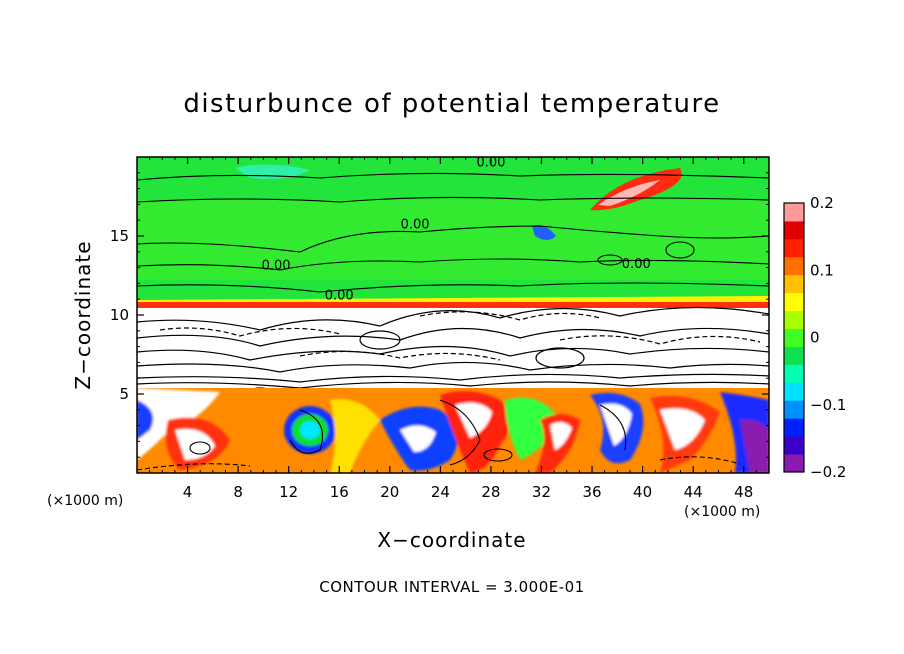  Describe the element at coordinates (828, 472) in the screenshot. I see `colorbar-tick-label: −0.2` at that location.